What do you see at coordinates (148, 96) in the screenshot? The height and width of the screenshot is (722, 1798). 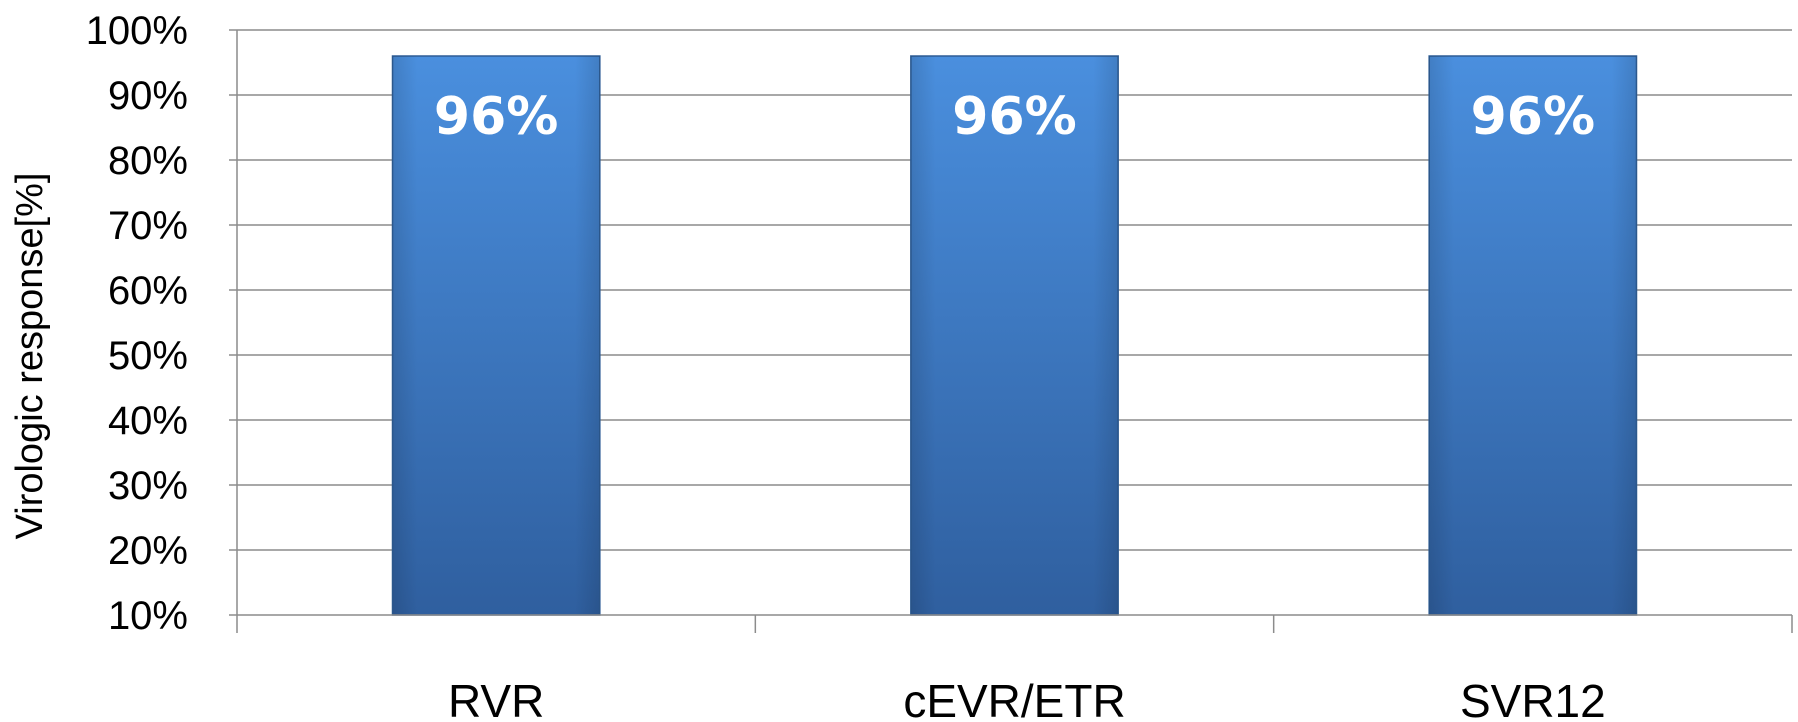 I see `y-tick-label: 90%` at bounding box center [148, 96].